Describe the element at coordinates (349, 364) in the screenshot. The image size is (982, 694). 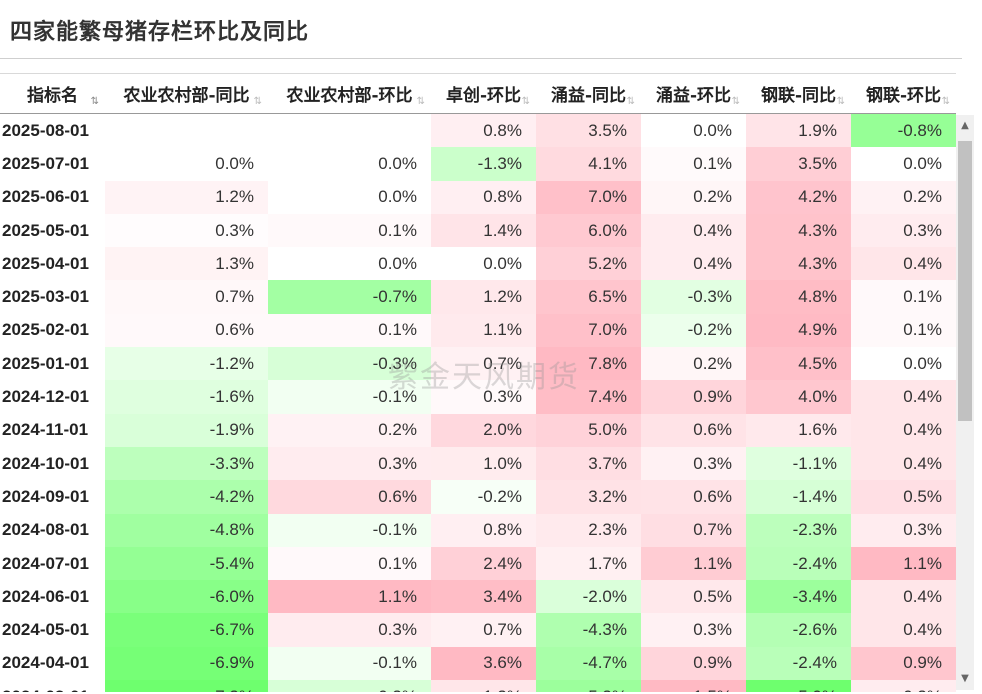
I see `table-cell: -0.3%` at that location.